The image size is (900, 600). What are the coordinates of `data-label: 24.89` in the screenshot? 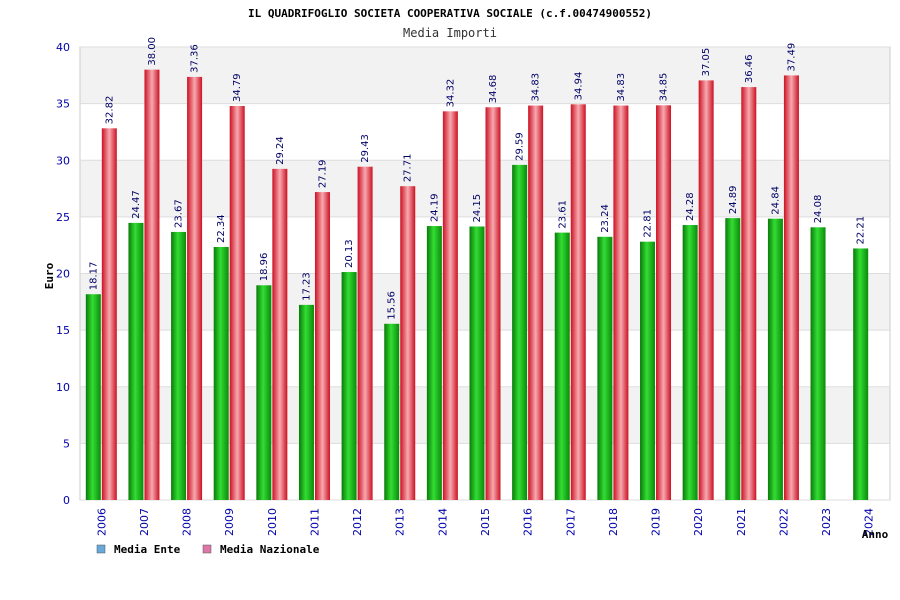 It's located at (733, 199).